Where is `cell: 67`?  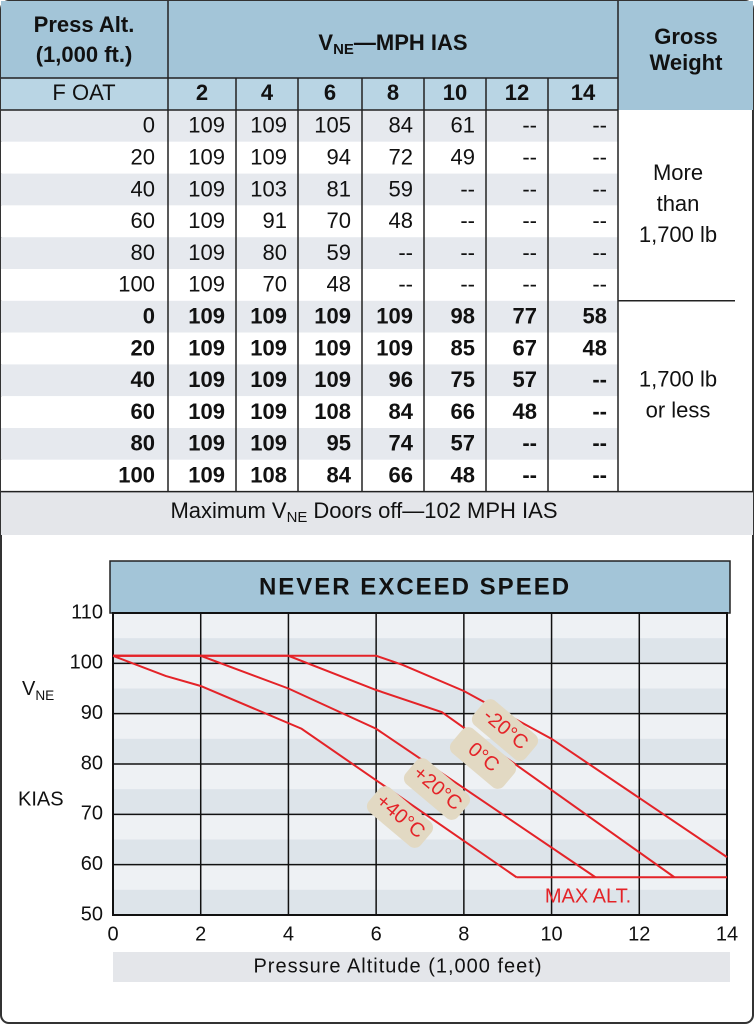
cell: 67 is located at coordinates (525, 347).